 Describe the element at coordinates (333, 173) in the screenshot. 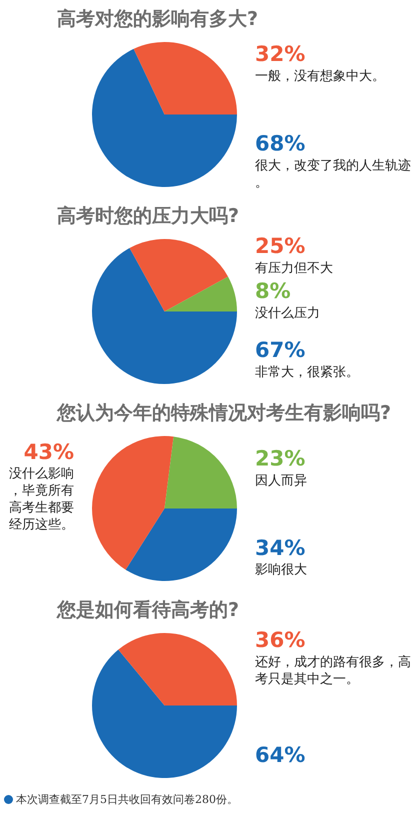

I see `slice-label: 很大，改变了我的人生轨迹。` at that location.